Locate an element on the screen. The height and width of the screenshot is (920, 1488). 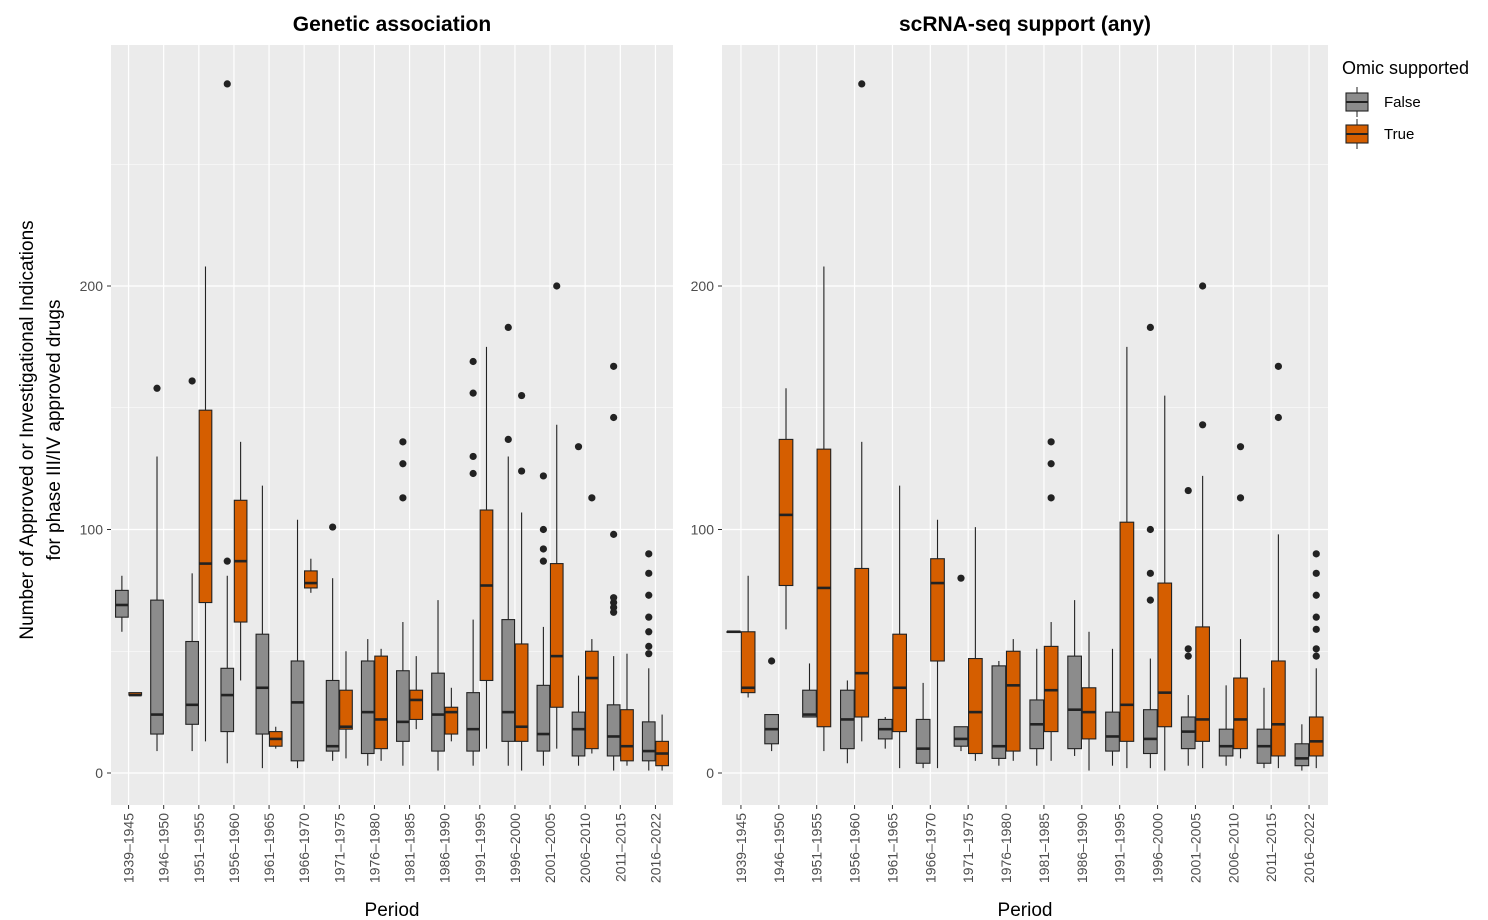
panel-title: scRNA-seq support (any) is located at coordinates (1025, 24).